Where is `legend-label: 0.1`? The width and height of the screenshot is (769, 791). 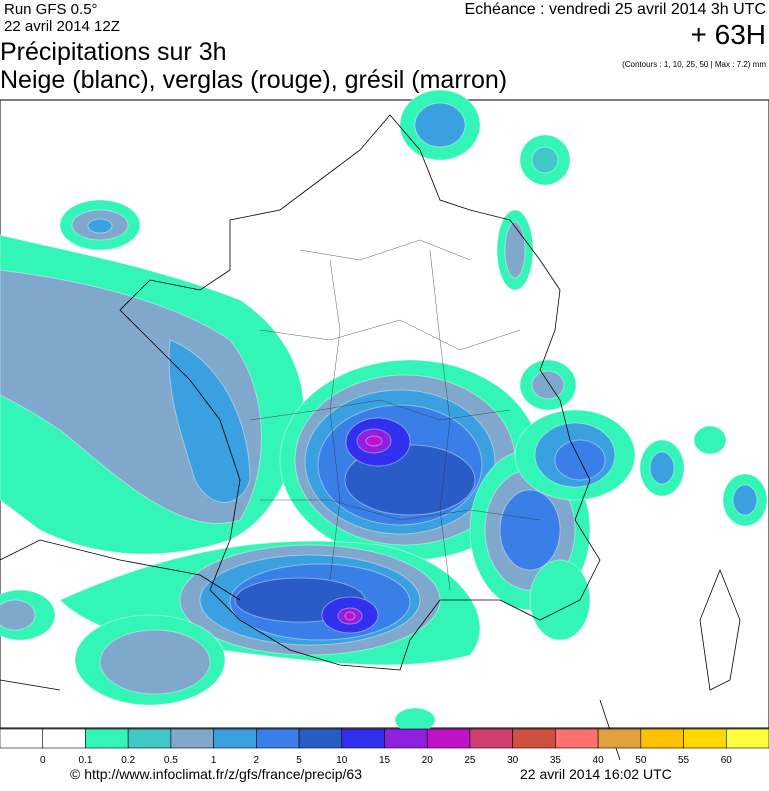
legend-label: 0.1 is located at coordinates (85, 760).